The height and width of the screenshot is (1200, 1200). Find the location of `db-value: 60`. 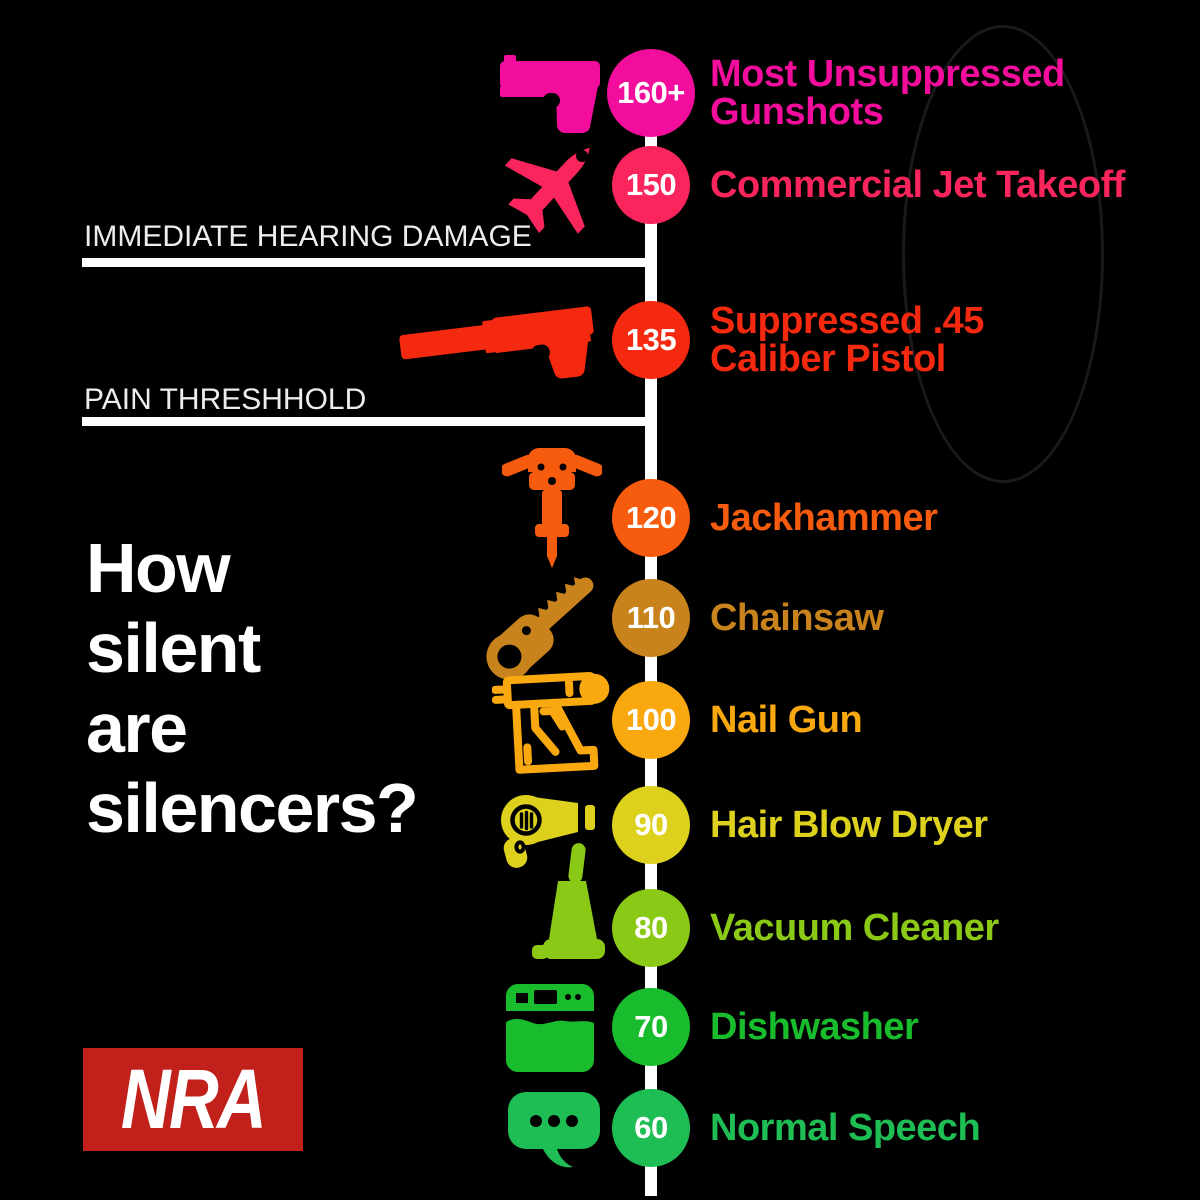

db-value: 60 is located at coordinates (651, 1127).